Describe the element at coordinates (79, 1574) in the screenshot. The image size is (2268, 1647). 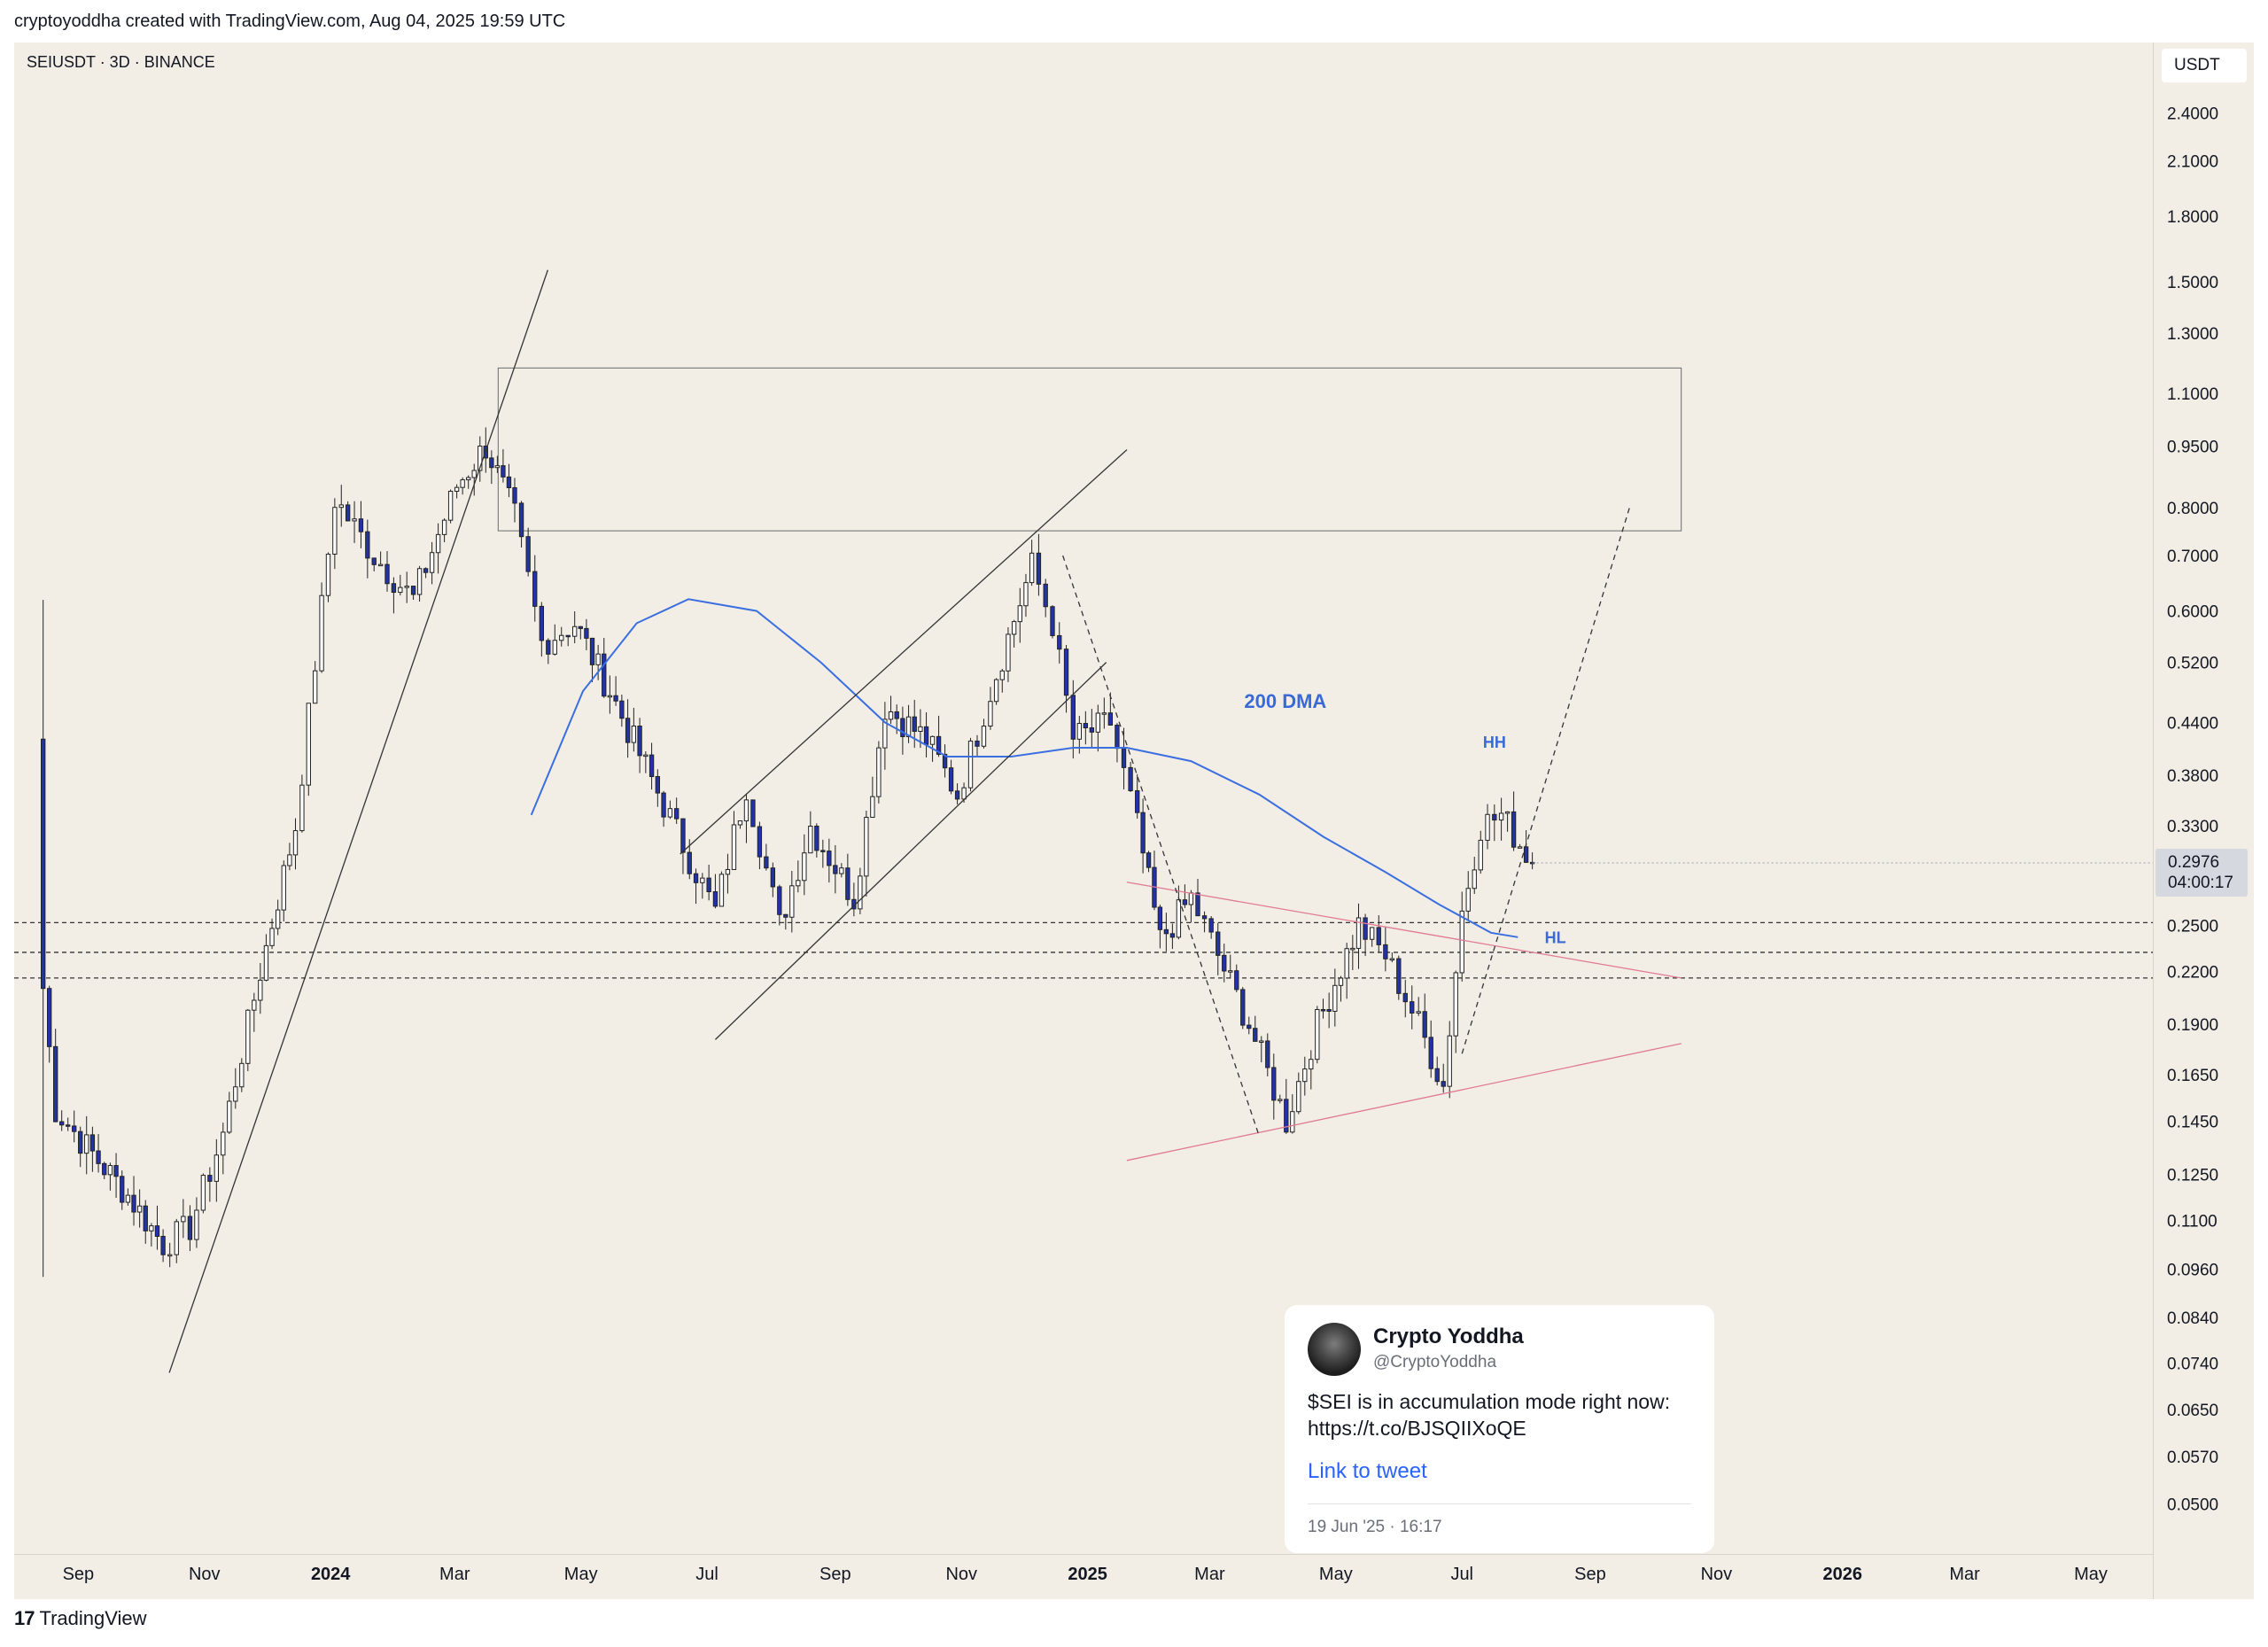
I see `time-tick-0: Sep` at that location.